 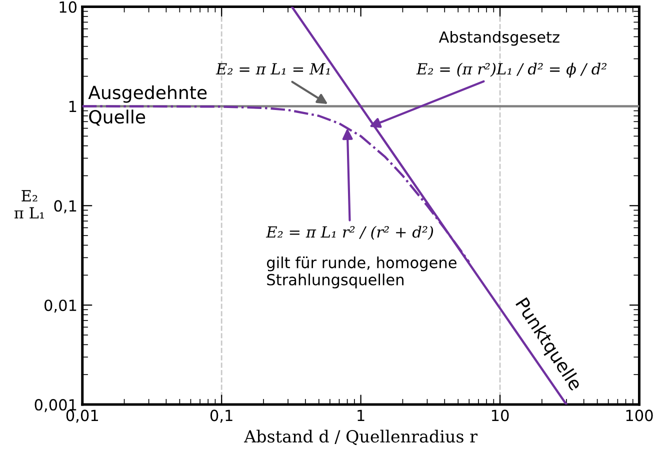 I want to click on annotation: E₂ = π L₁ = M₁, so click(x=273, y=68).